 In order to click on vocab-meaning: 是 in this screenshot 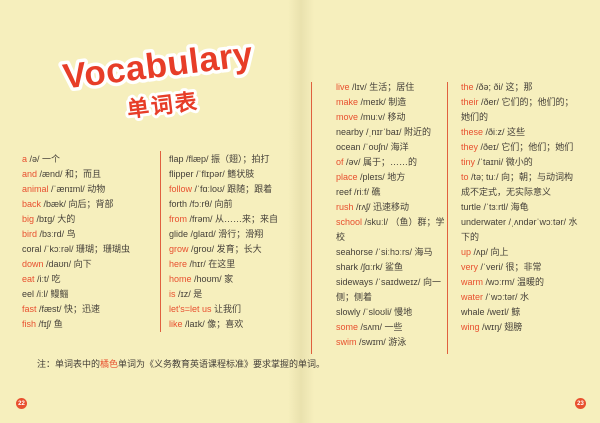, I will do `click(196, 294)`.